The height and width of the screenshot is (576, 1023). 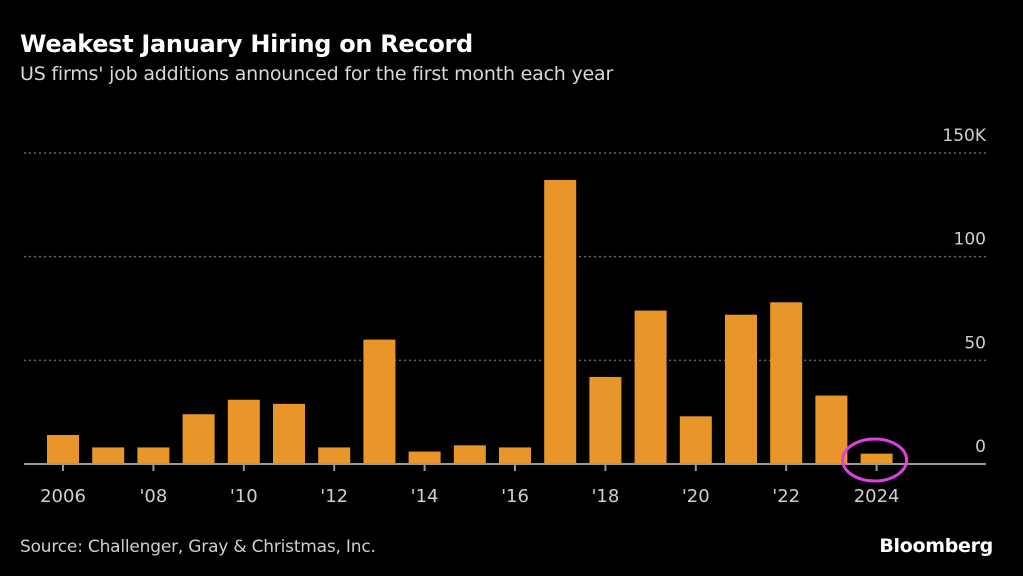 What do you see at coordinates (289, 433) in the screenshot?
I see `bar-2011` at bounding box center [289, 433].